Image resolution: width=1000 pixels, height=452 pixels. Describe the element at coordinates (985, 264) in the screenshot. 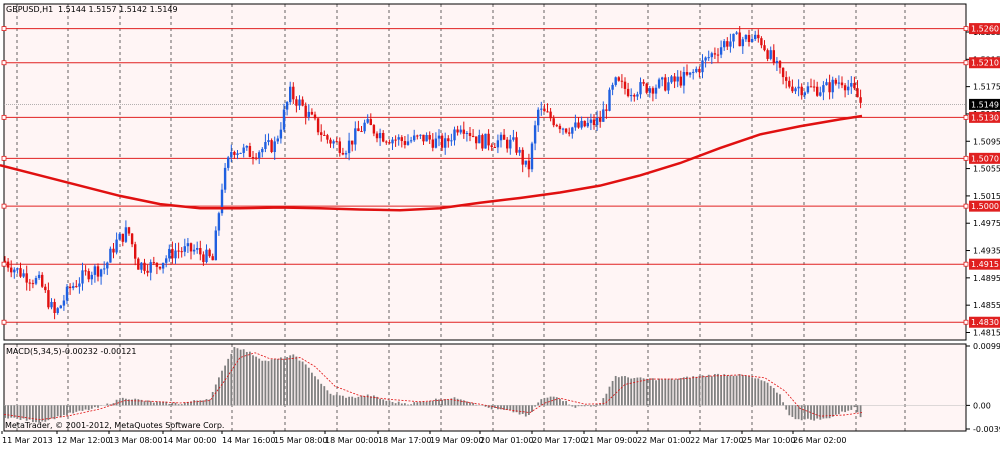

I see `level-price-label: 1.4915` at that location.